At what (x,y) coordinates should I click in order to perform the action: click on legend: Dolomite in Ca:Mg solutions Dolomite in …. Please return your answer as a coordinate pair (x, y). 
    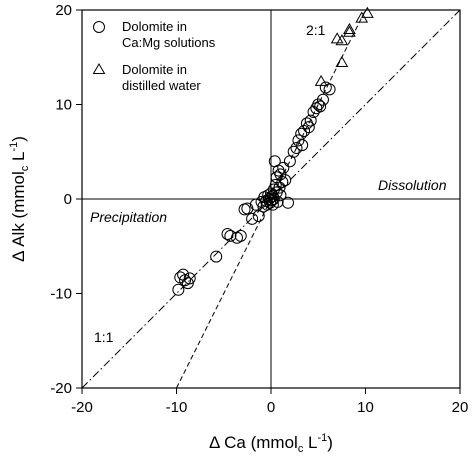
    Looking at the image, I should click on (154, 56).